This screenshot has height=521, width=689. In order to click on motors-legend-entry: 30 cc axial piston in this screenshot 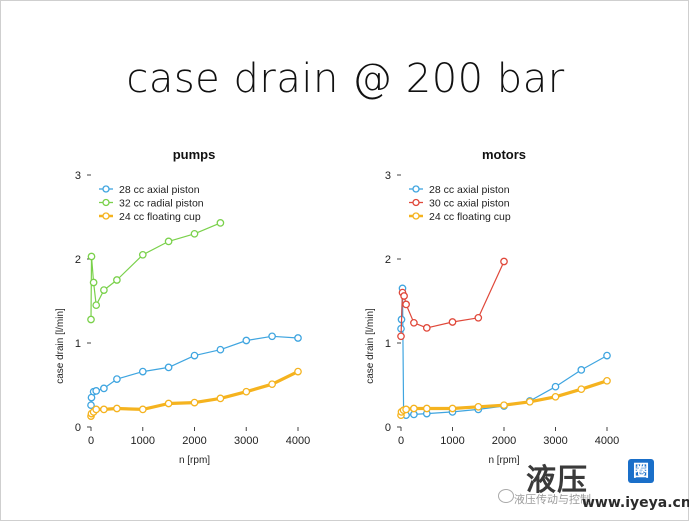, I will do `click(469, 204)`.